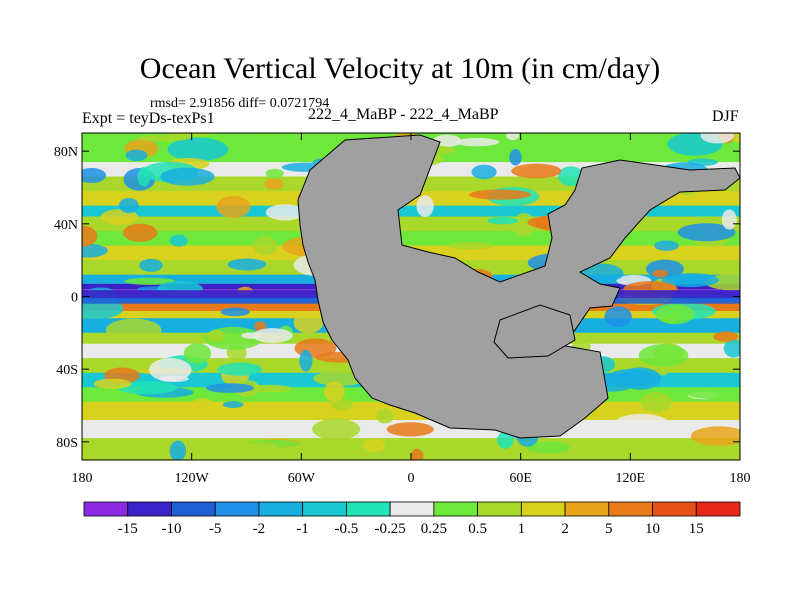 This screenshot has height=600, width=800. I want to click on y-tick-label: 80N, so click(66, 152).